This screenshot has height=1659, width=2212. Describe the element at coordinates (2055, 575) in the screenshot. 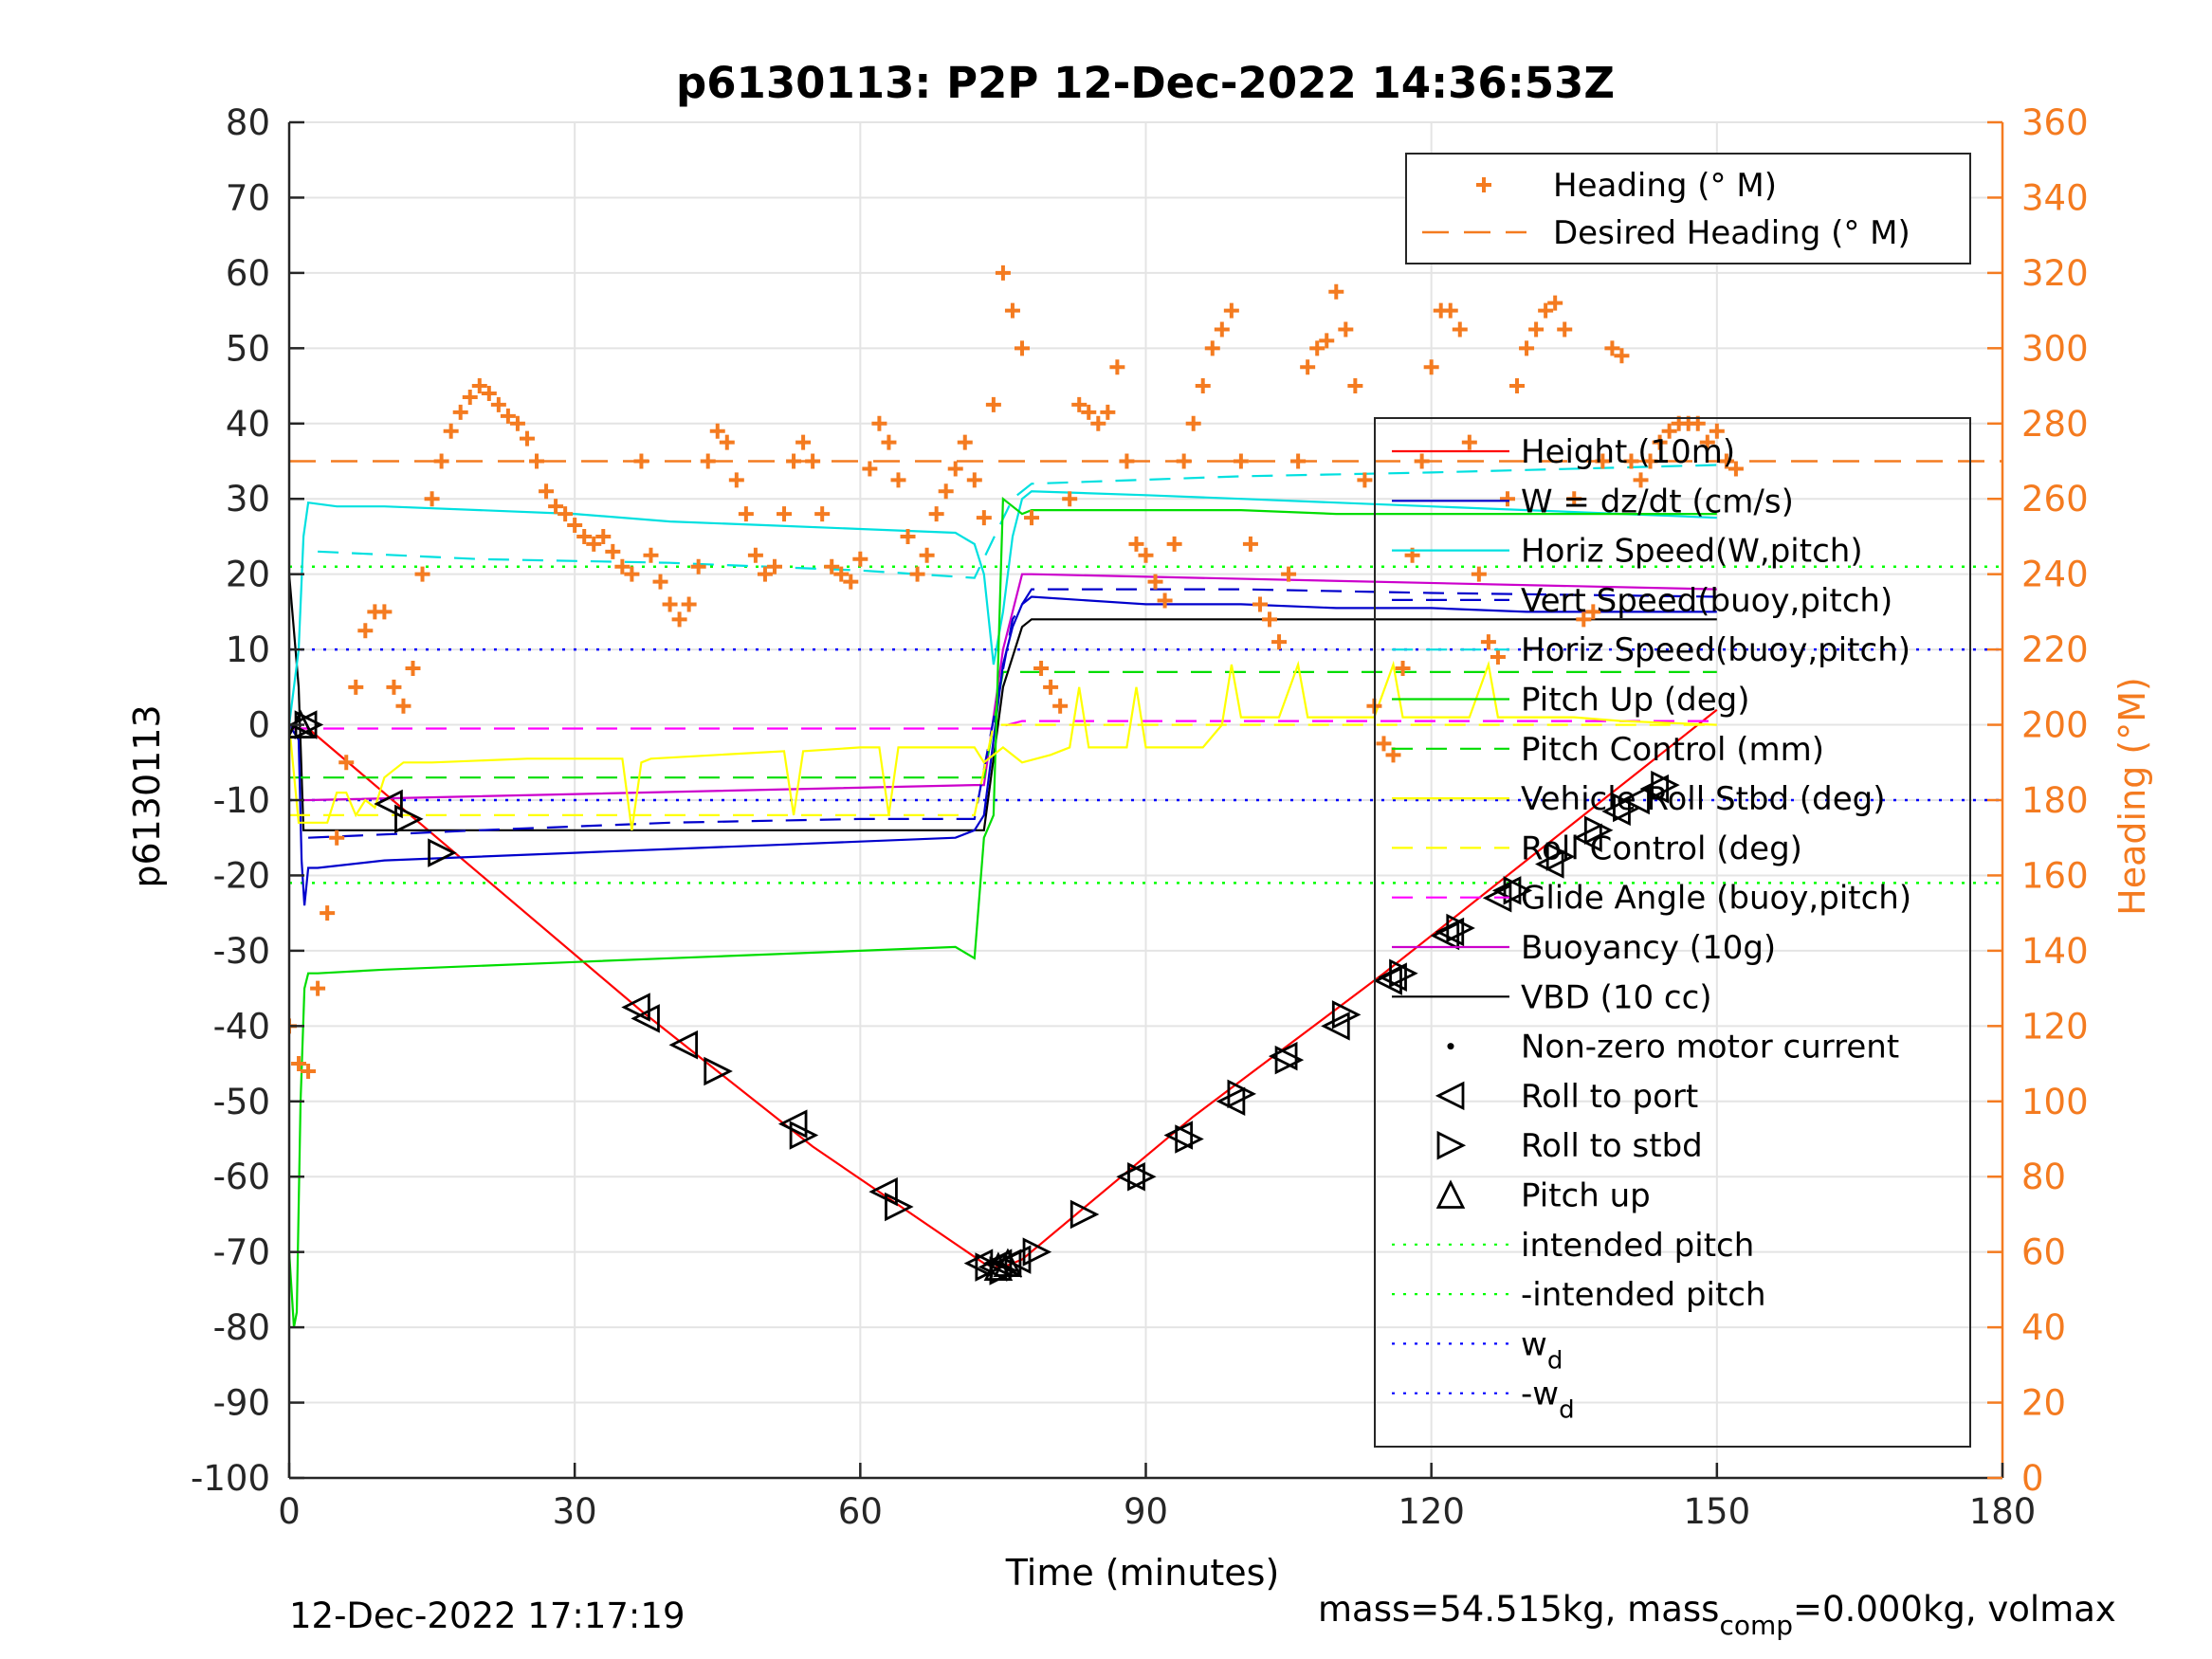

I see `y2-tick-label: 240` at that location.